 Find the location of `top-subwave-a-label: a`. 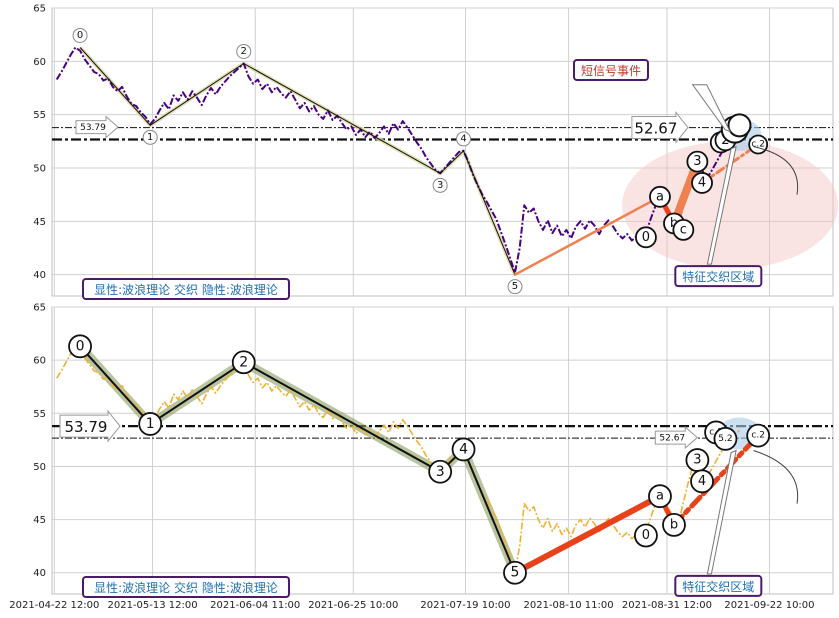

top-subwave-a-label: a is located at coordinates (660, 196).